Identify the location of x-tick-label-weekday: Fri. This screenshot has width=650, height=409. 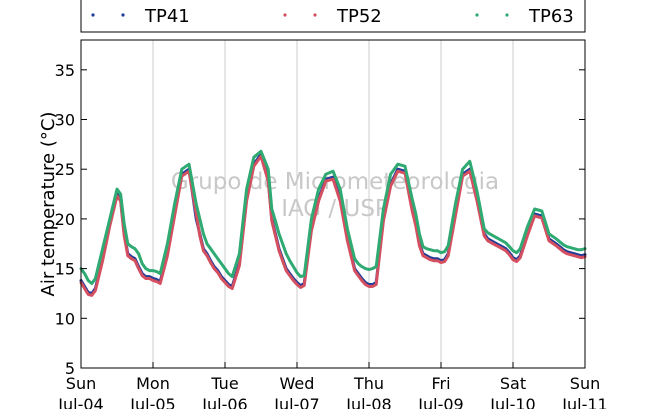
(440, 383).